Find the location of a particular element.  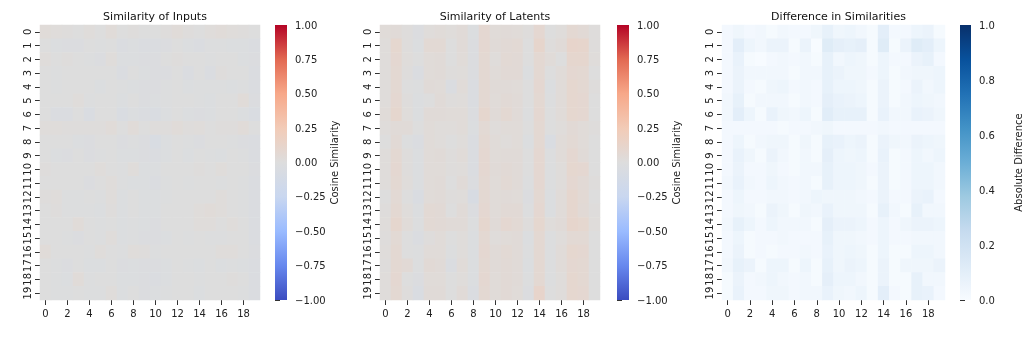

y-tick-label: 12 is located at coordinates (709, 197).